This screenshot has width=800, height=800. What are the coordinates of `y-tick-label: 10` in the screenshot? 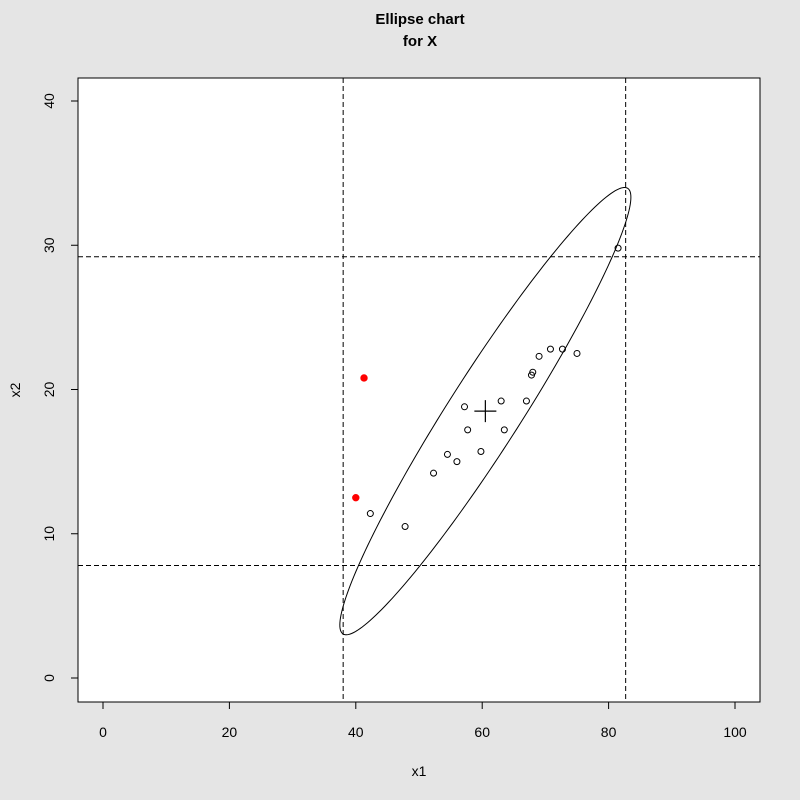 It's located at (49, 534).